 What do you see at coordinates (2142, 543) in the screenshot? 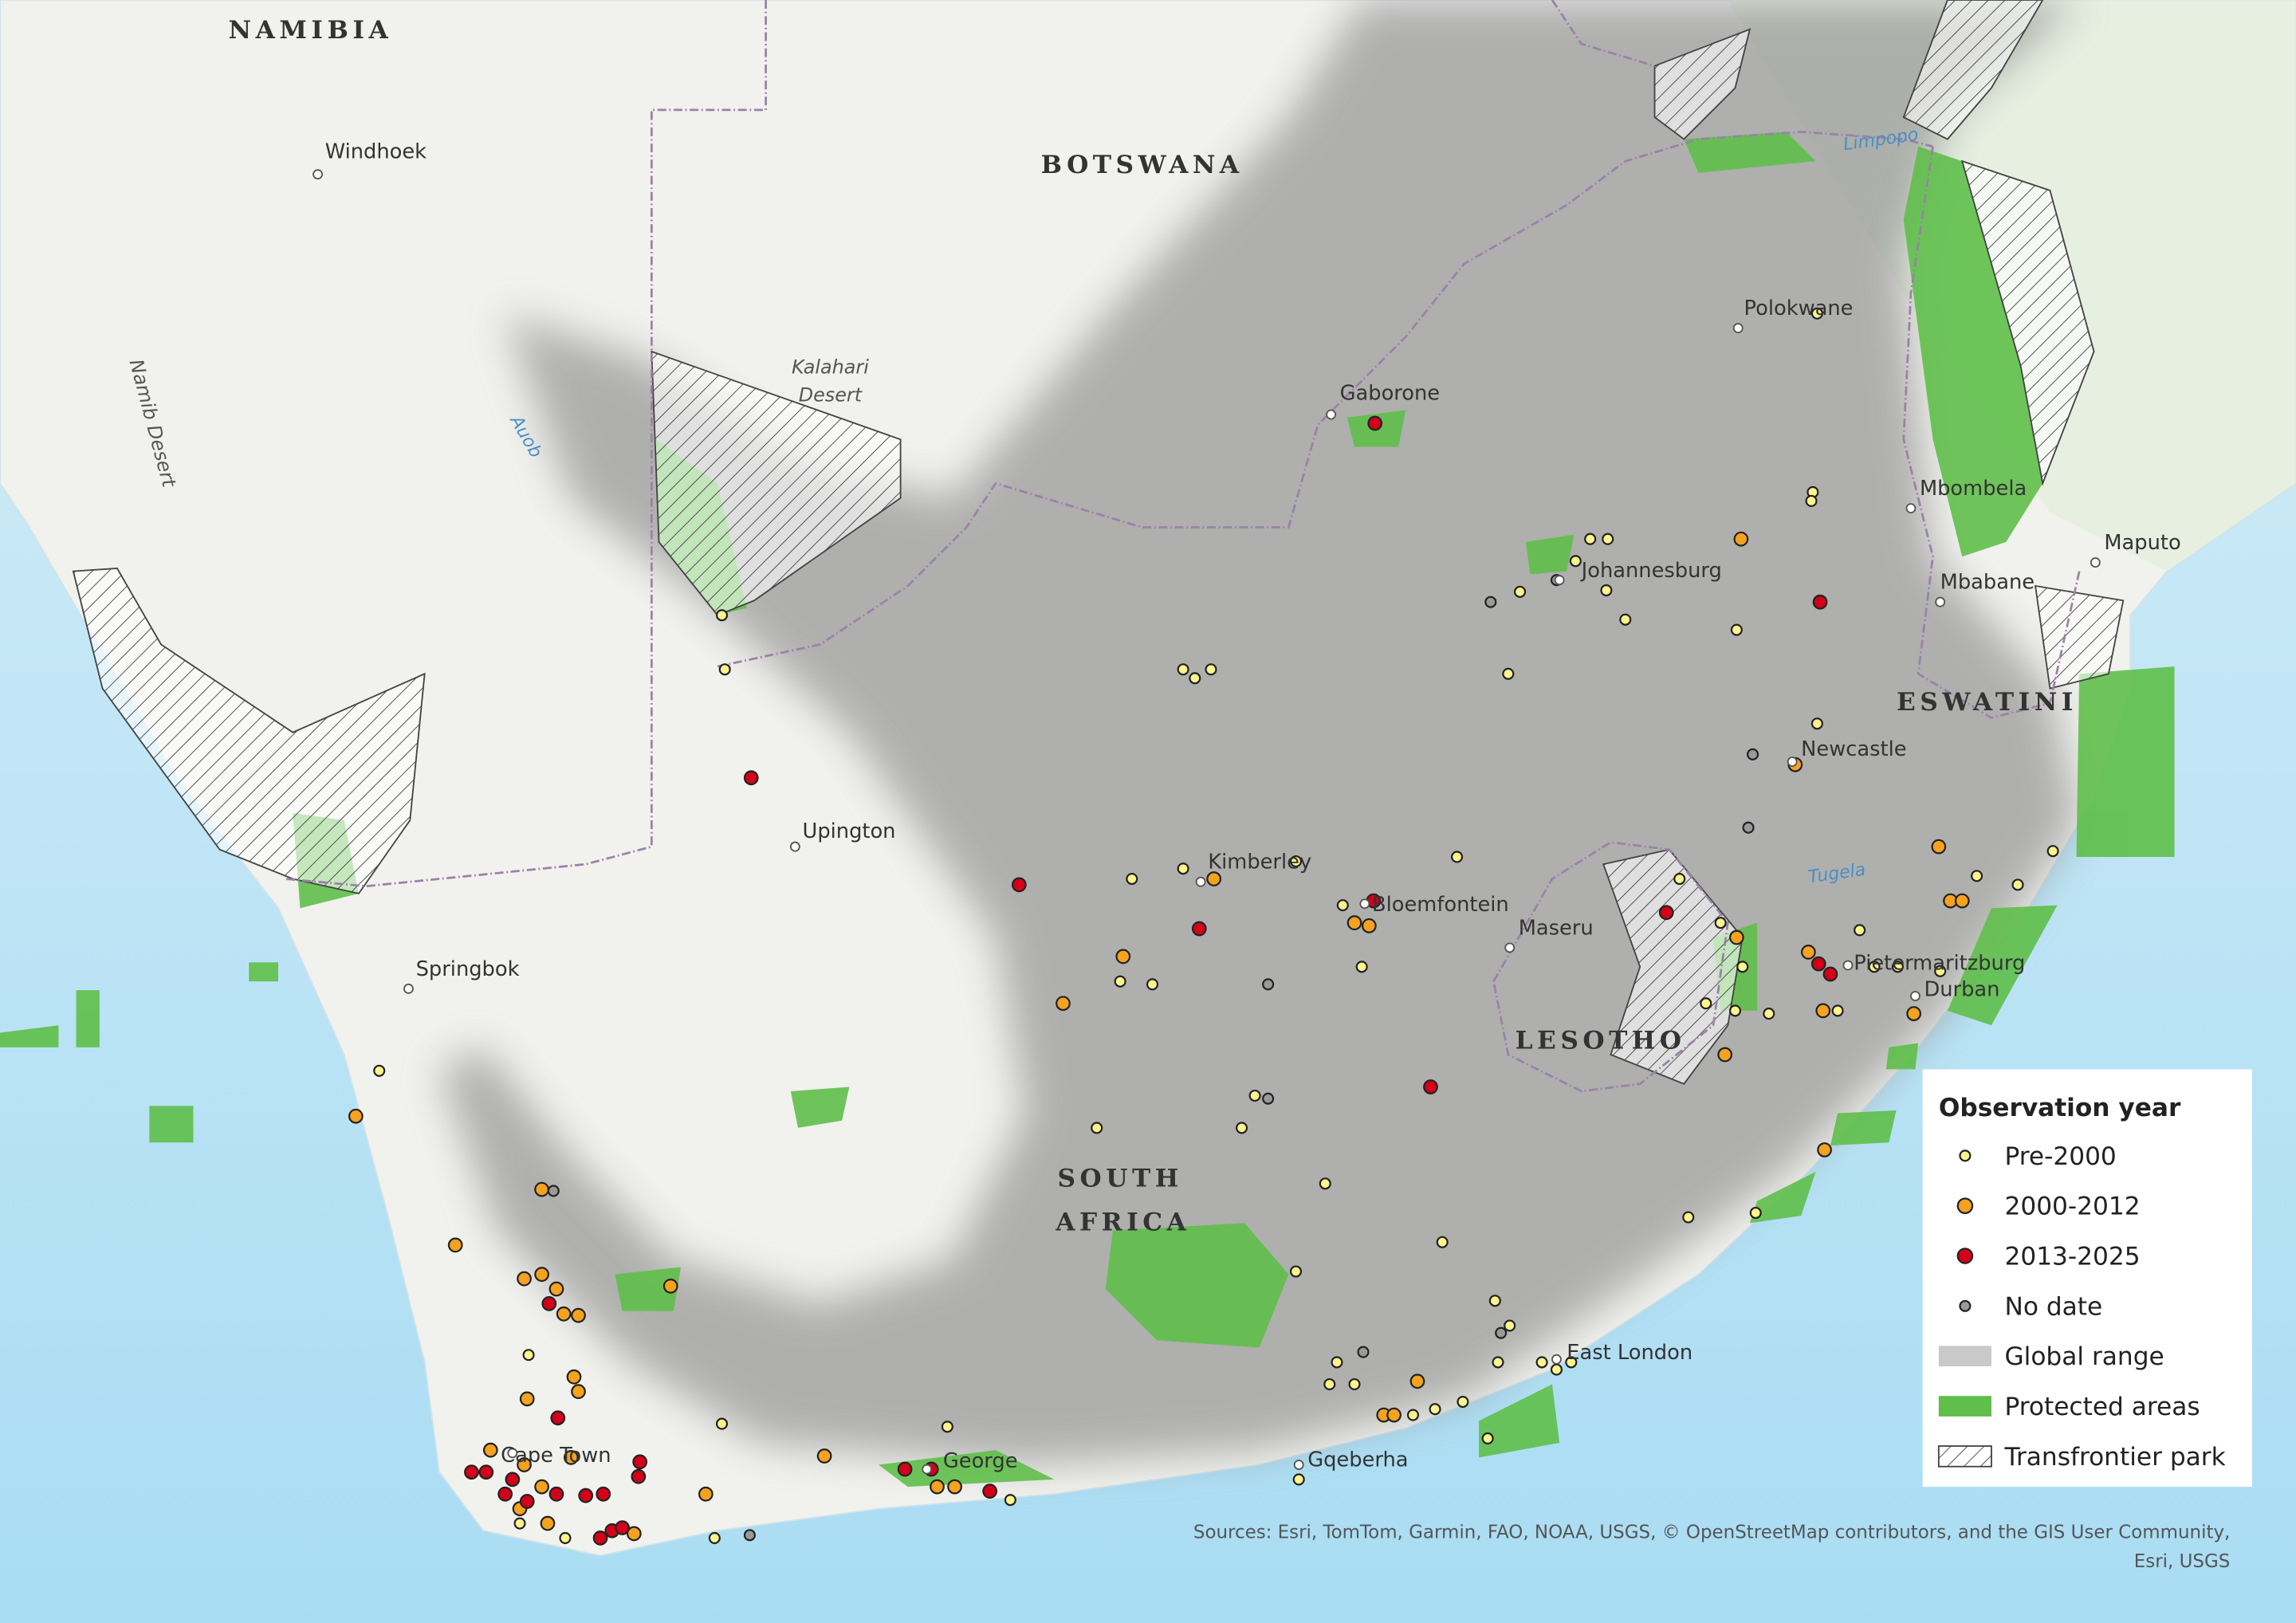
I see `place-label: Maputo` at bounding box center [2142, 543].